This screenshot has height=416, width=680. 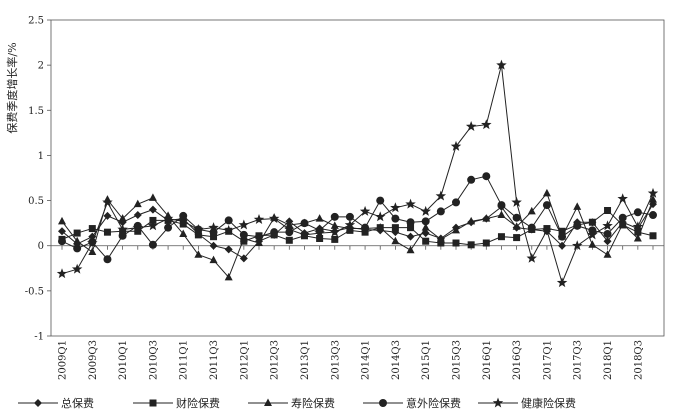 What do you see at coordinates (548, 403) in the screenshot?
I see `legend-label: 健康险保费` at bounding box center [548, 403].